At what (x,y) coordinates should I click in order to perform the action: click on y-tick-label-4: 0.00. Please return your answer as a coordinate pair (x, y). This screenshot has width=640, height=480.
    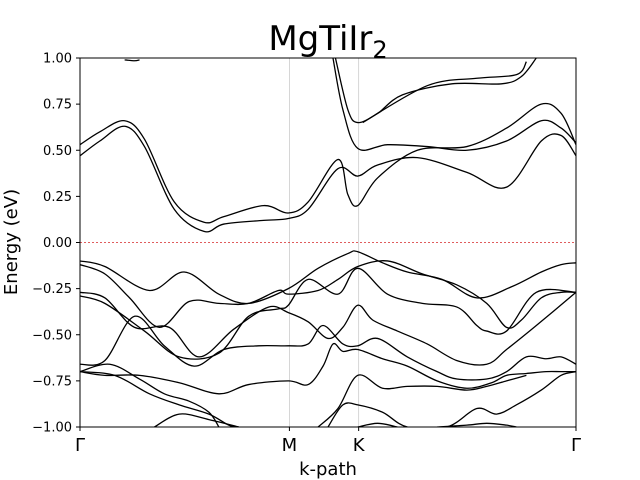
    Looking at the image, I should click on (57, 243).